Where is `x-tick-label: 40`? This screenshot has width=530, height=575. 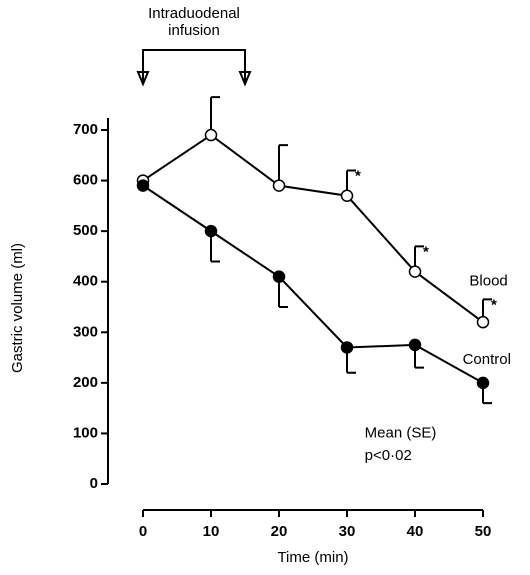 x-tick-label: 40 is located at coordinates (415, 531).